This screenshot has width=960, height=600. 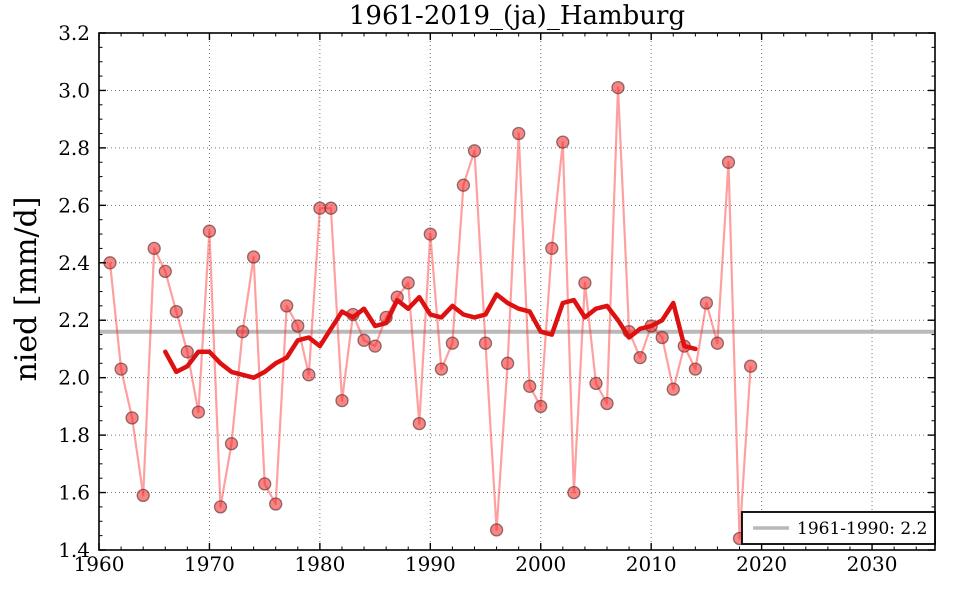 I want to click on y-tick-label: 1.4, so click(x=74, y=550).